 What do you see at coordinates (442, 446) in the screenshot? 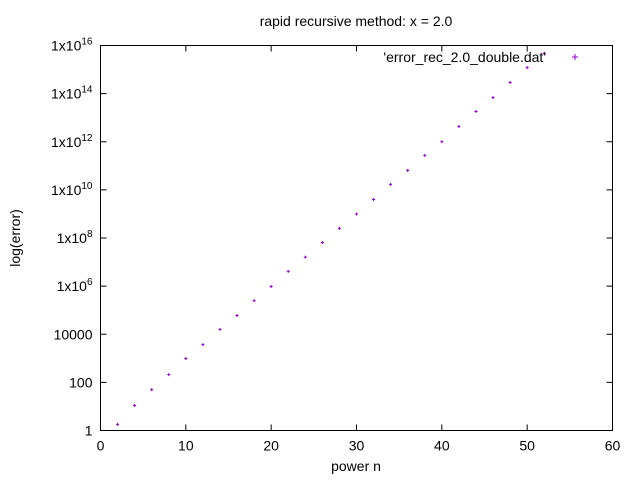
I see `x-tick-label: 40` at bounding box center [442, 446].